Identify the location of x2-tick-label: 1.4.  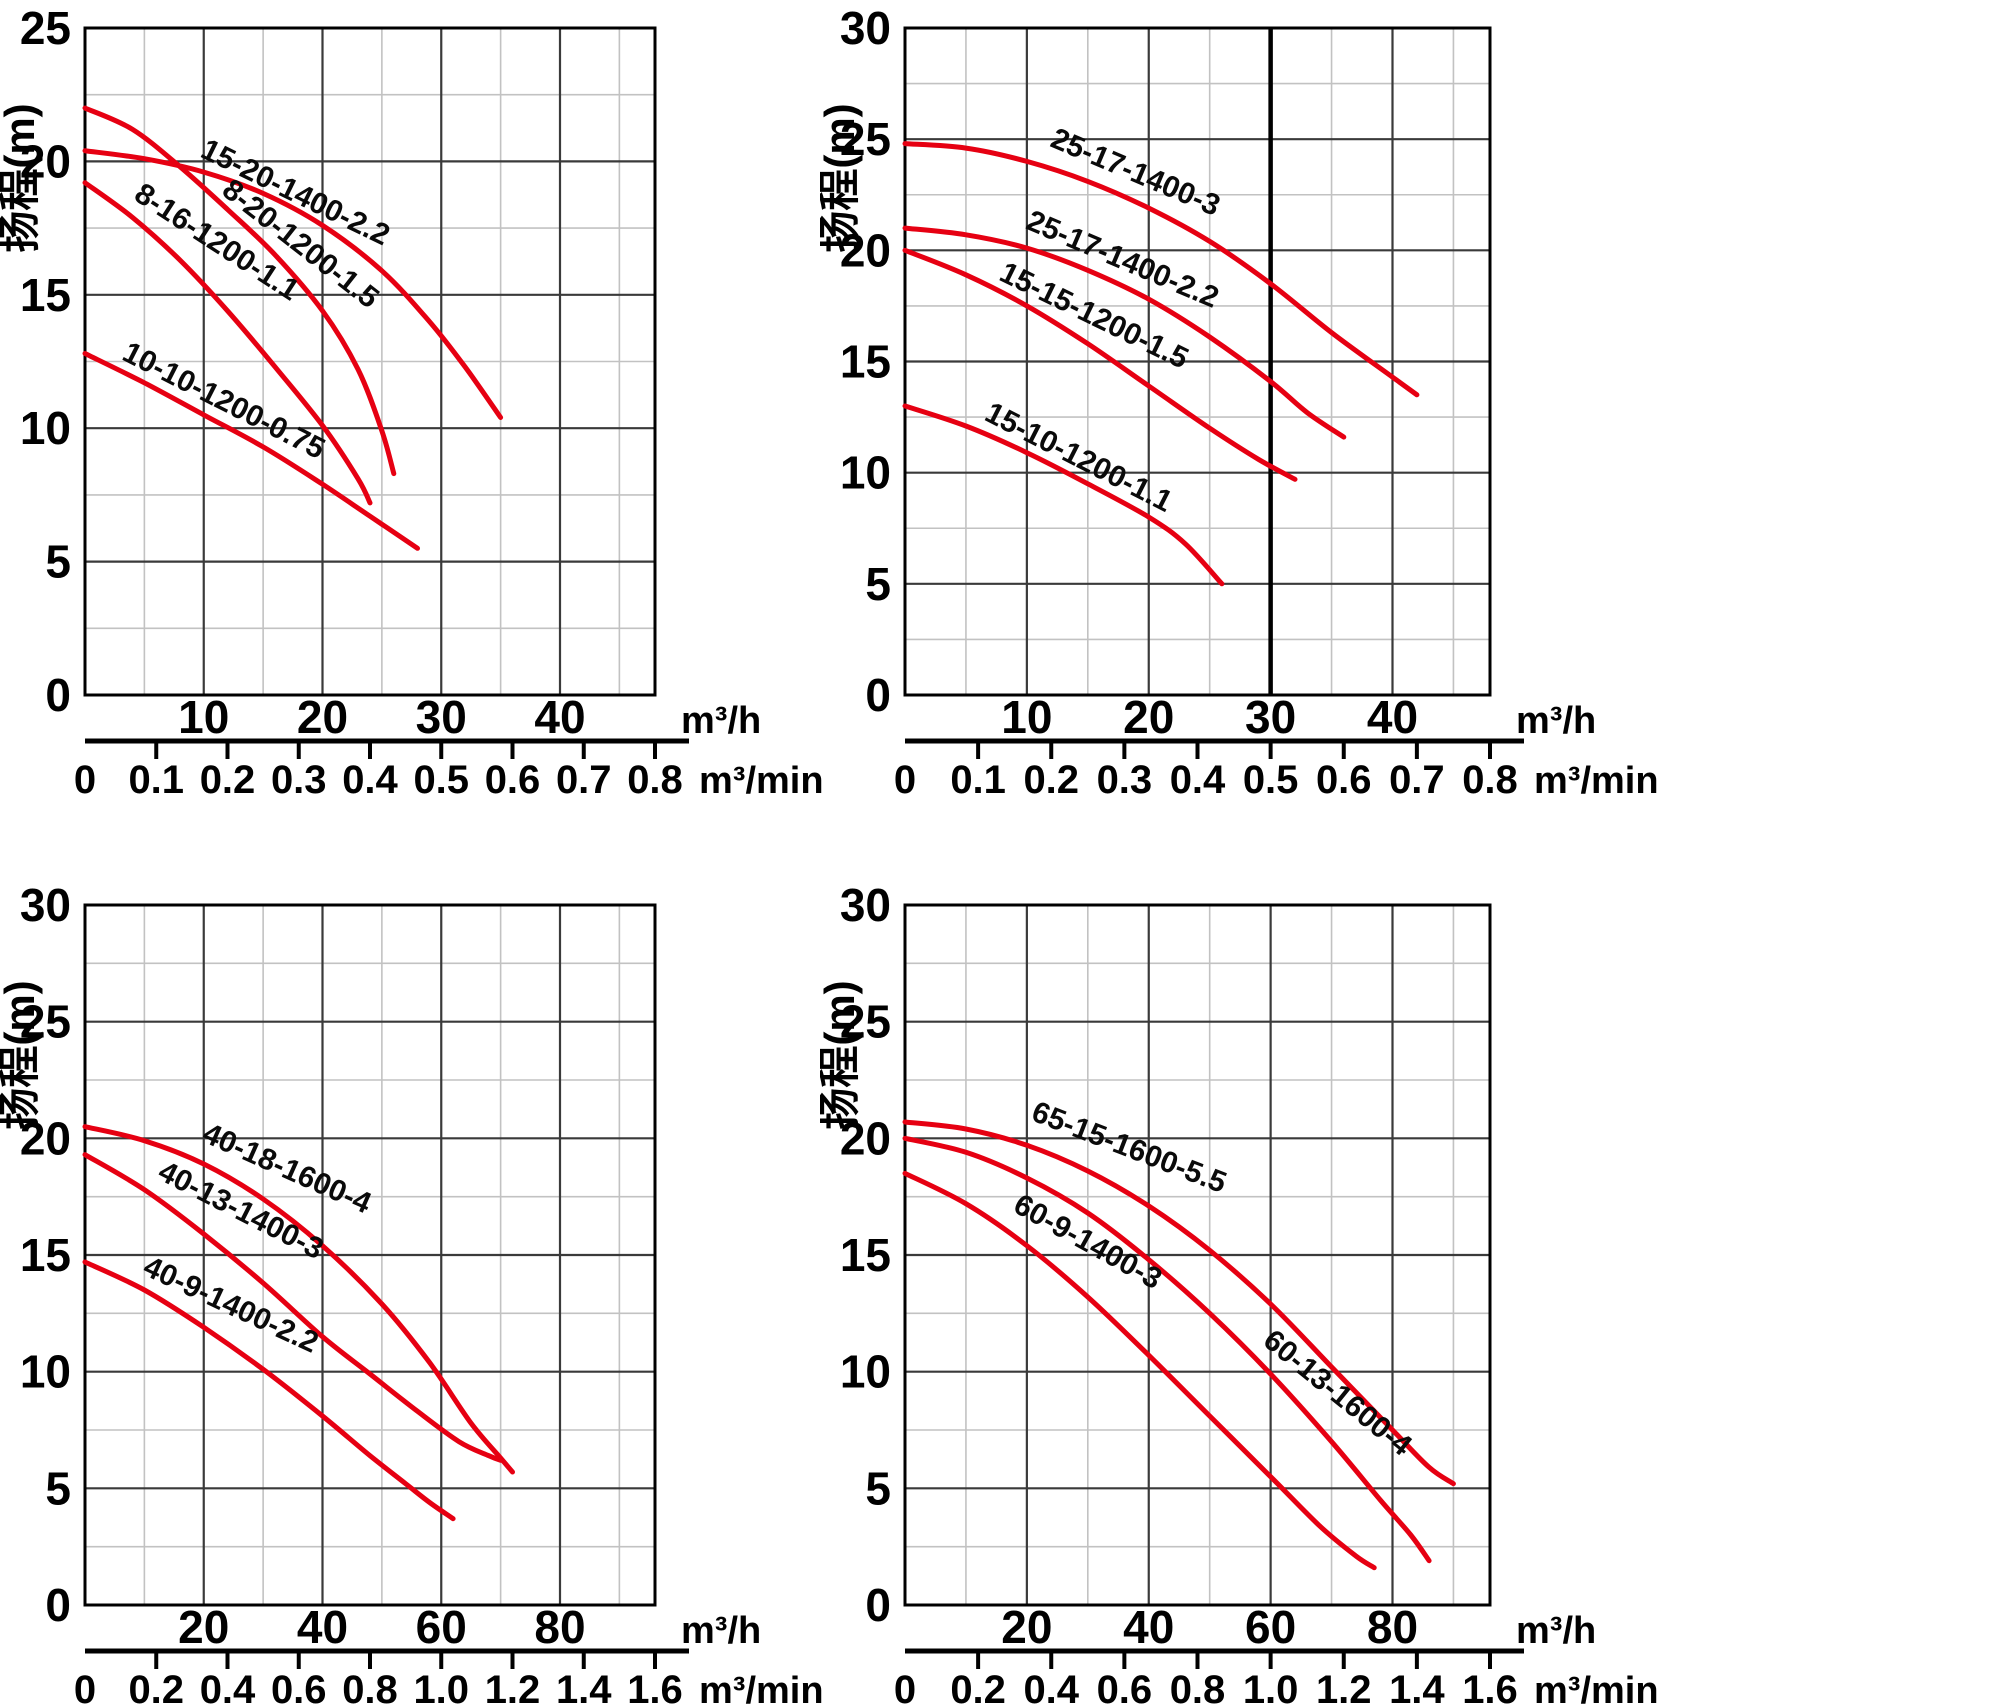
(584, 1687).